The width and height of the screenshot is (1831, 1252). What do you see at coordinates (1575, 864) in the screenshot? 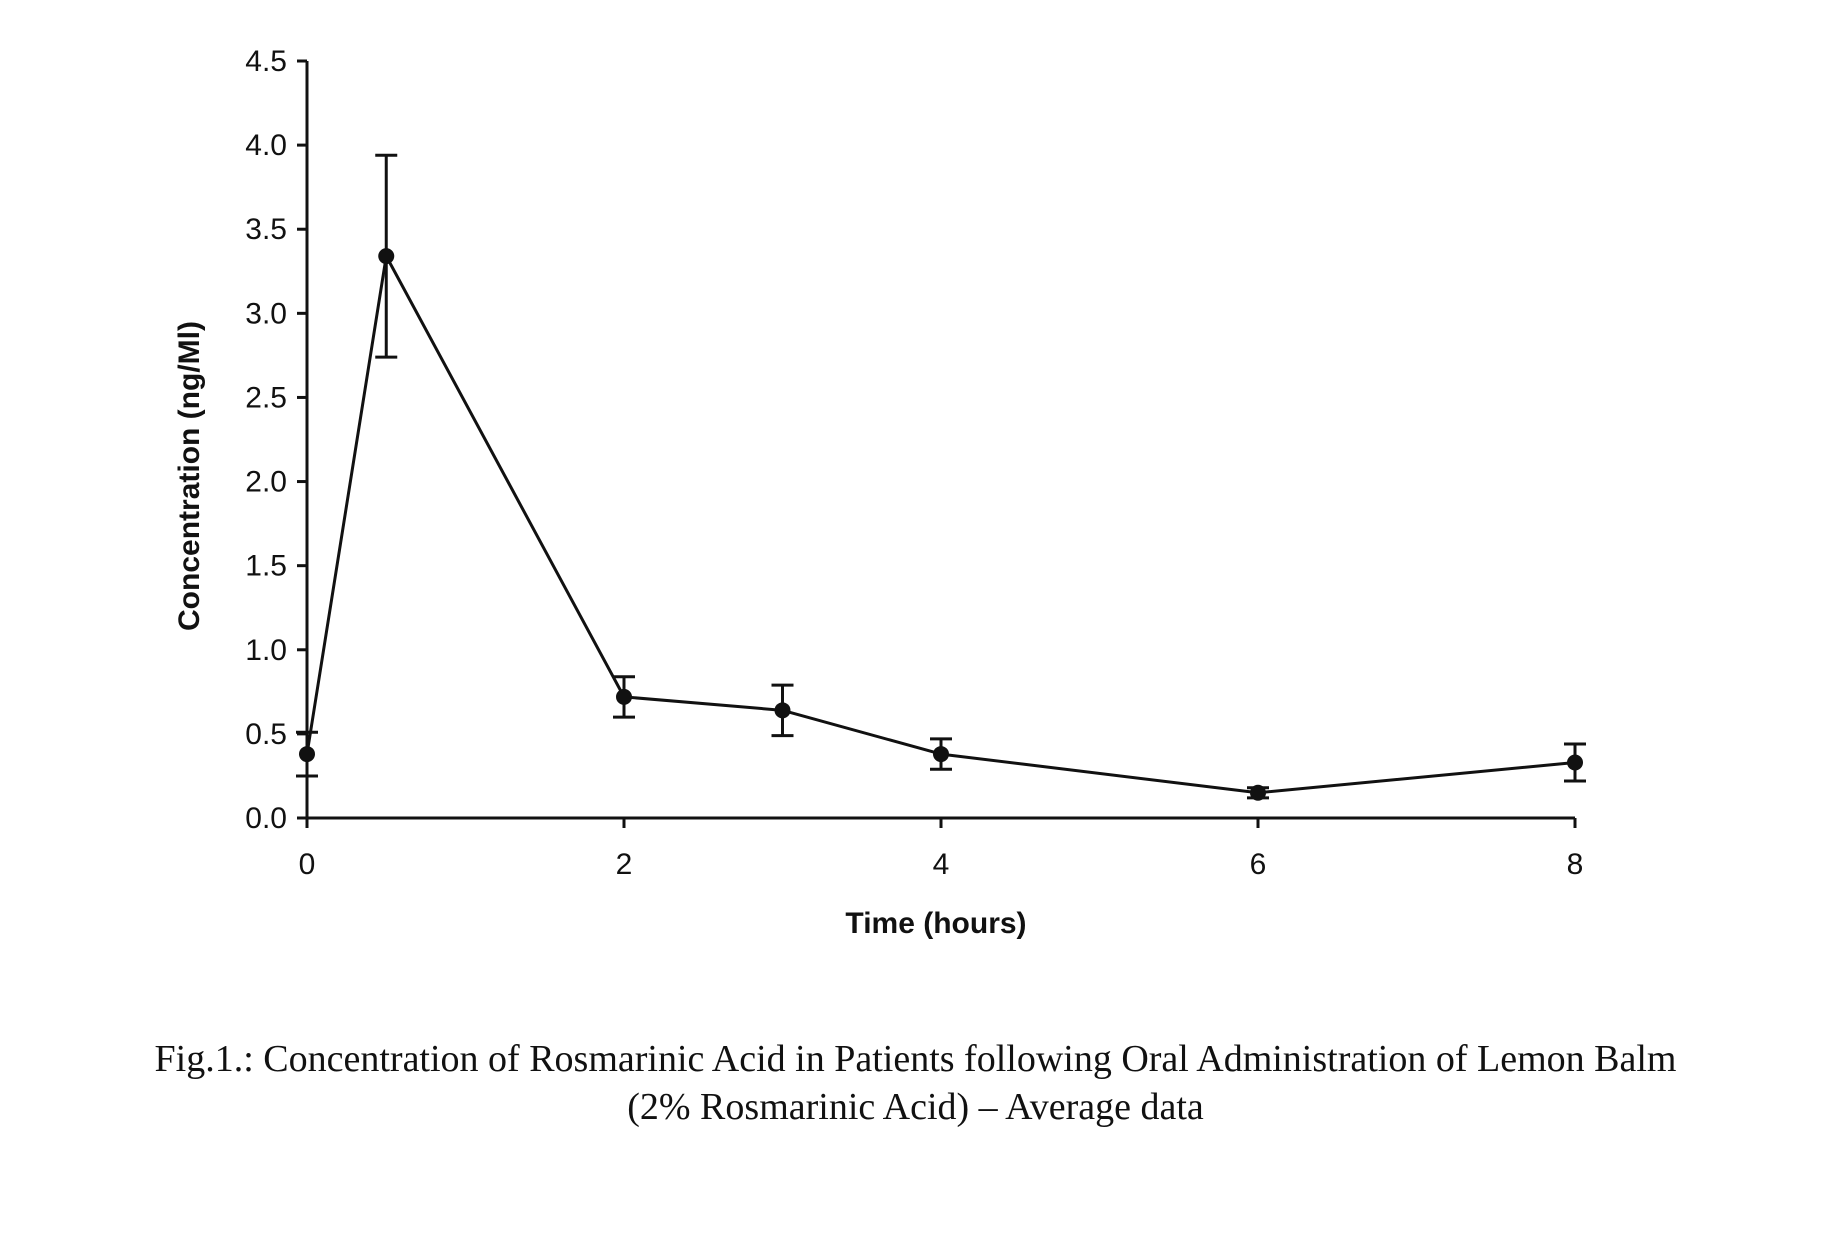
I see `x-tick-label: 8` at bounding box center [1575, 864].